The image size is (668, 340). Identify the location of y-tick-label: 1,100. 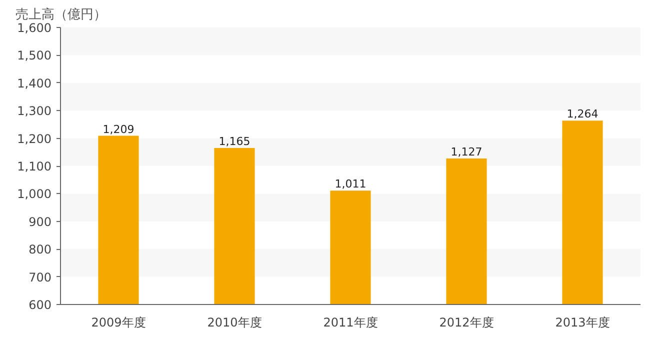
(34, 167).